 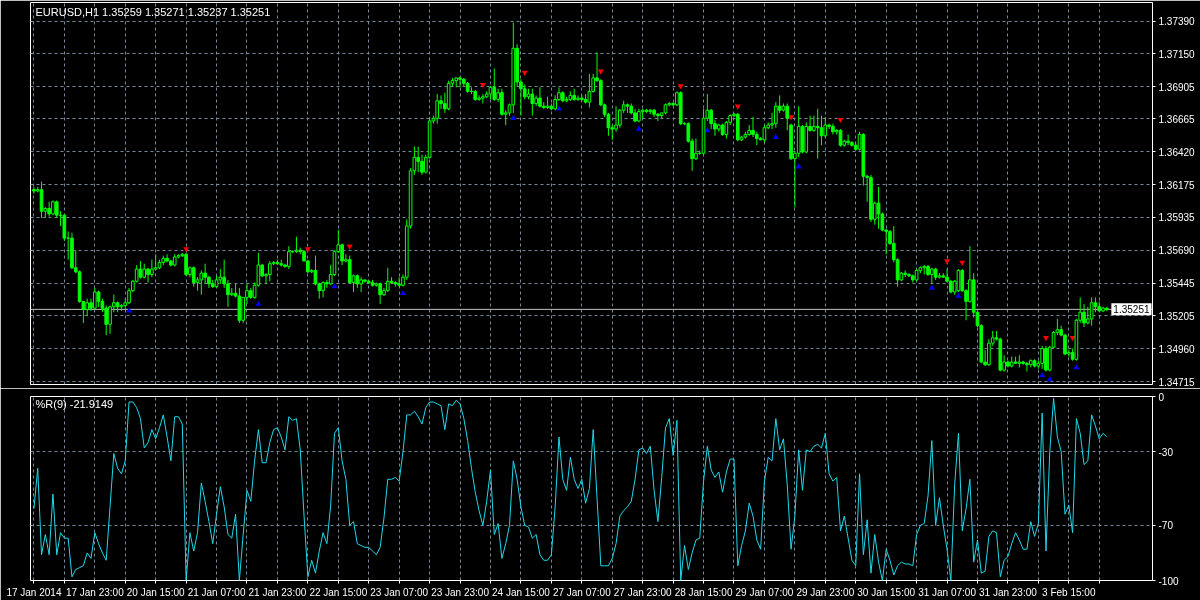 I want to click on y-tick-label: 1.34960, so click(x=1177, y=349).